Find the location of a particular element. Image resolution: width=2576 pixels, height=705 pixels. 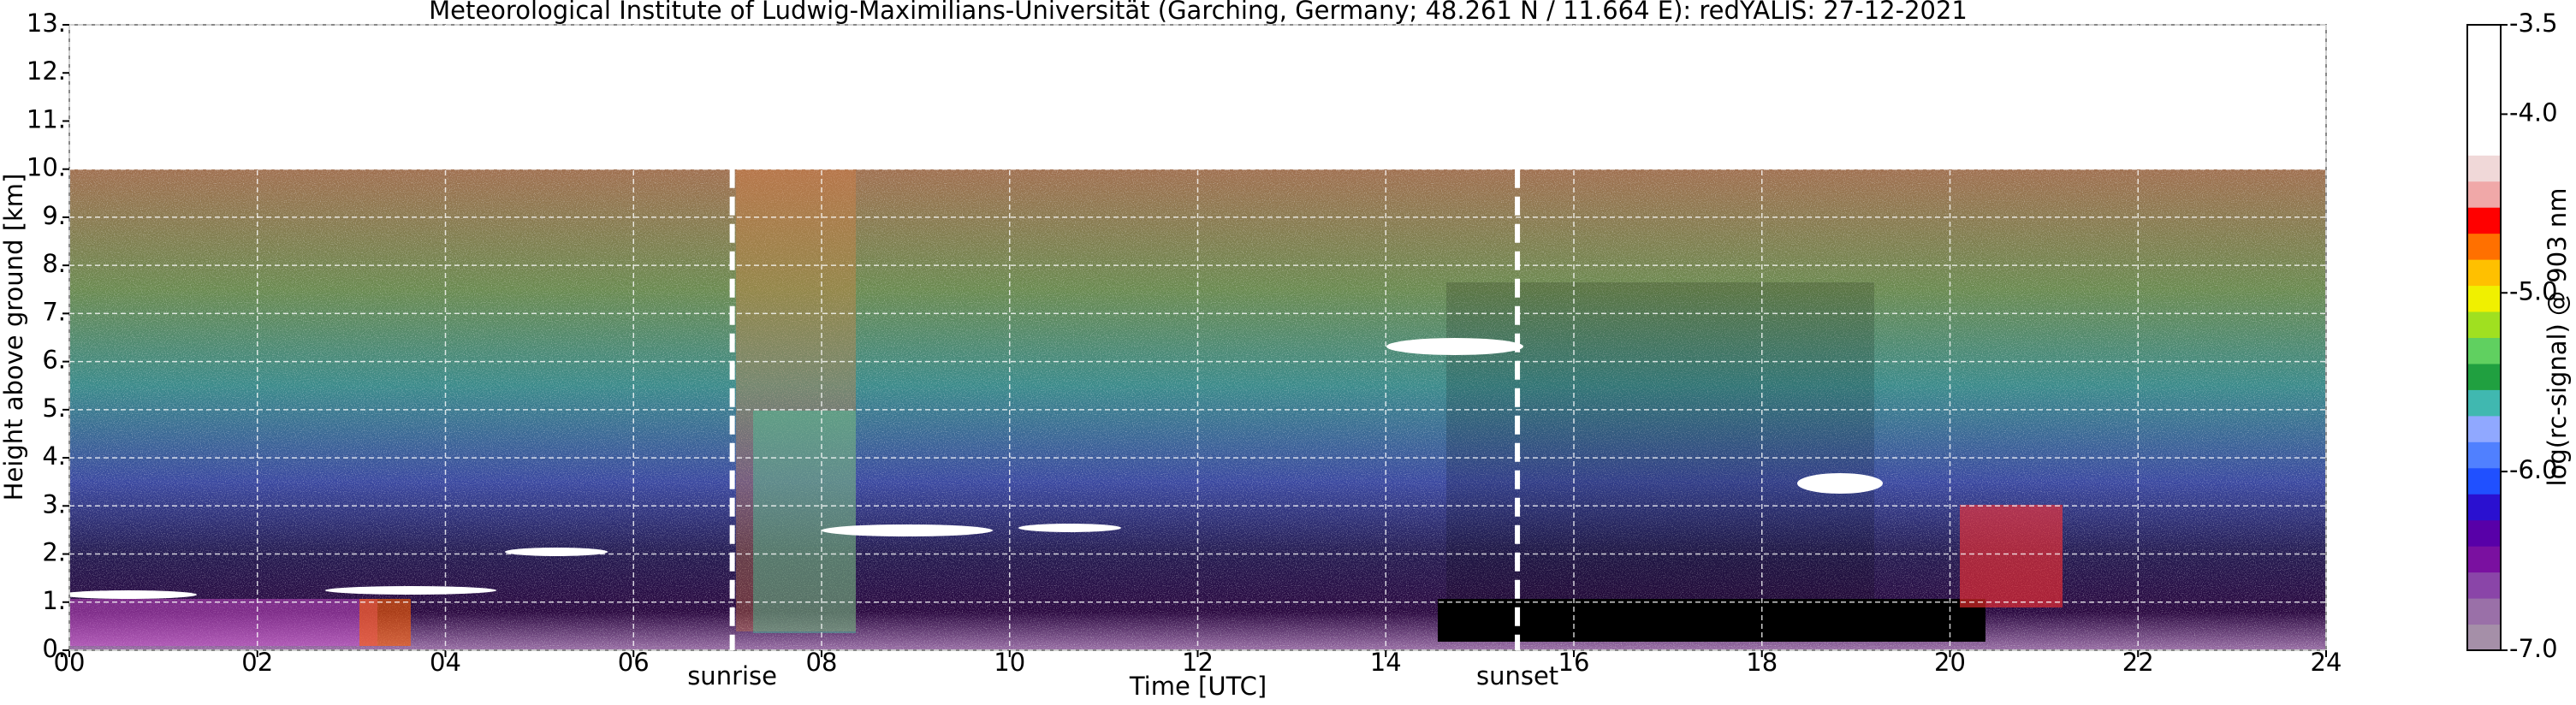

y-tick-label: 2. is located at coordinates (54, 552).